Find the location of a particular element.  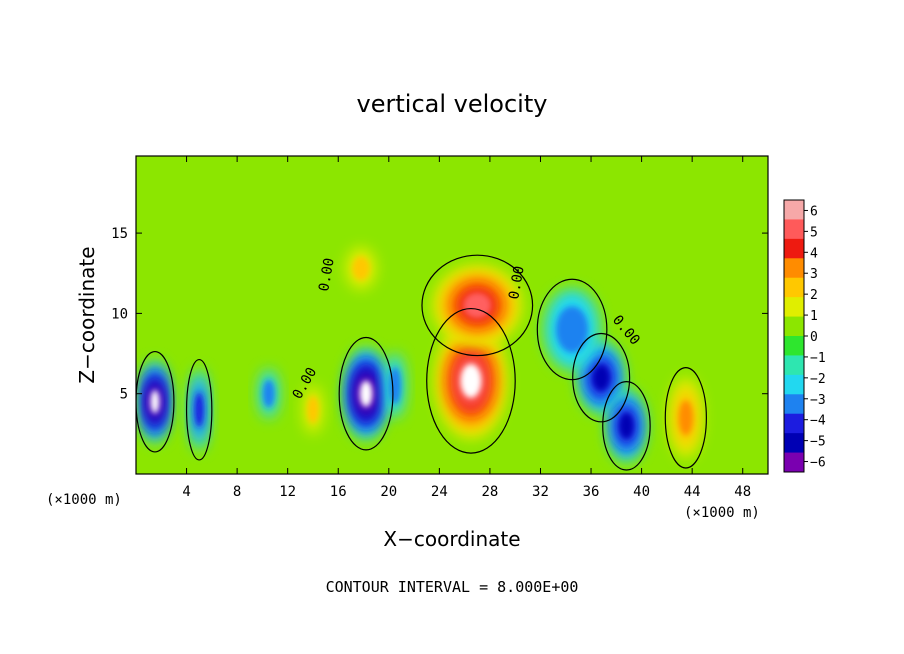

x-tick-label: 28 is located at coordinates (489, 492).